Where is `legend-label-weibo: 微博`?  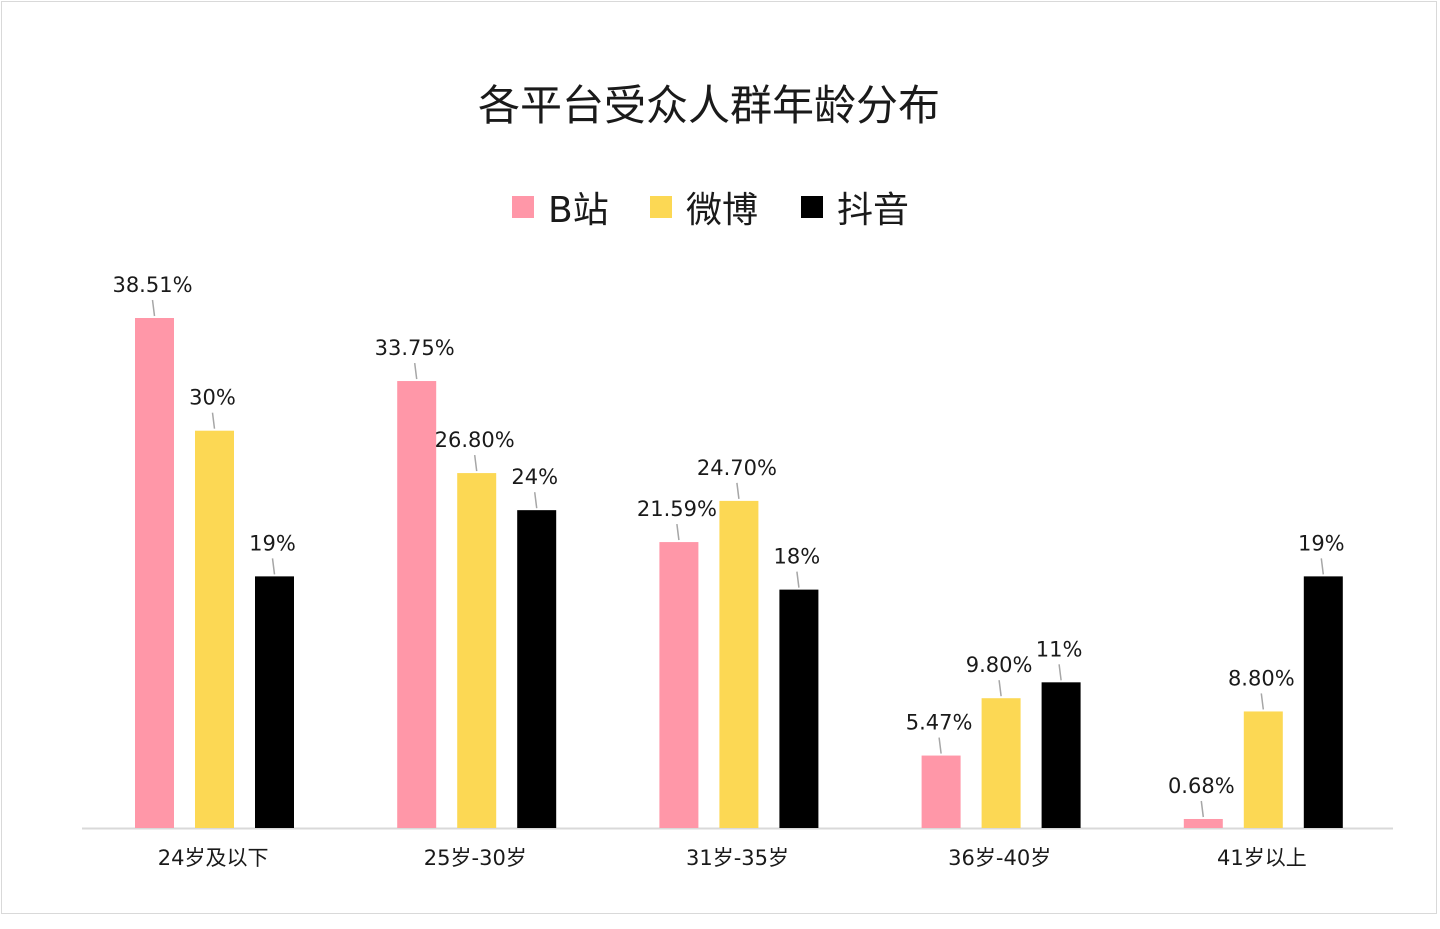
legend-label-weibo: 微博 is located at coordinates (722, 210).